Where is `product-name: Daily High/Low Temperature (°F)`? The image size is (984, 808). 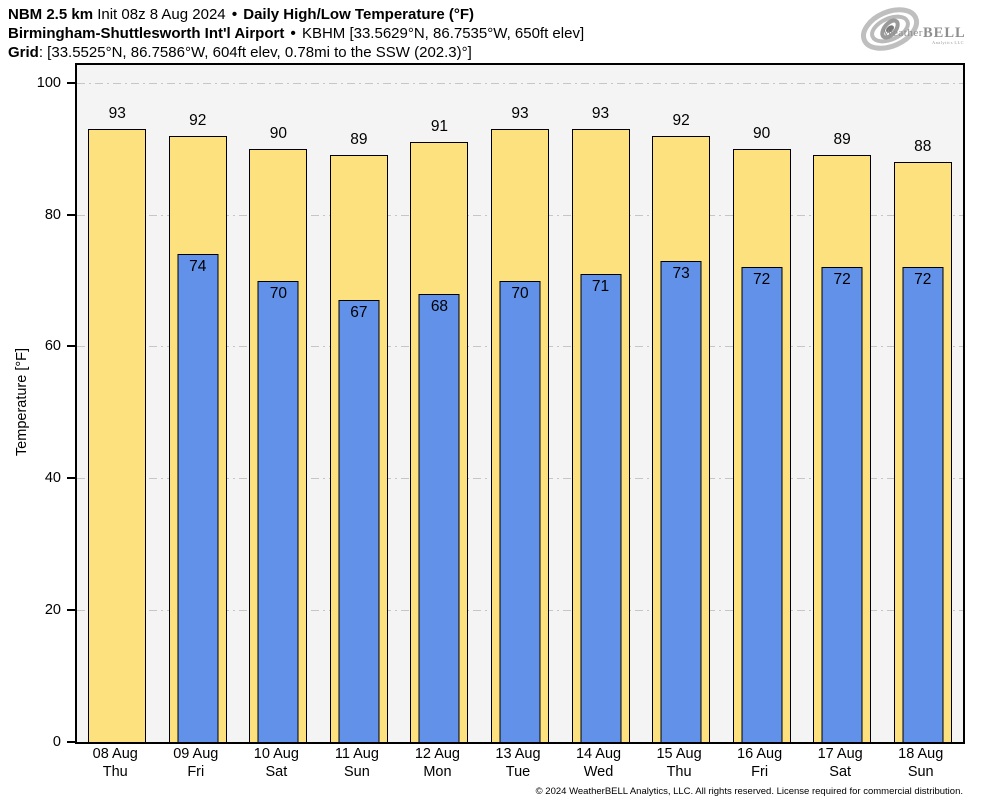 product-name: Daily High/Low Temperature (°F) is located at coordinates (358, 14).